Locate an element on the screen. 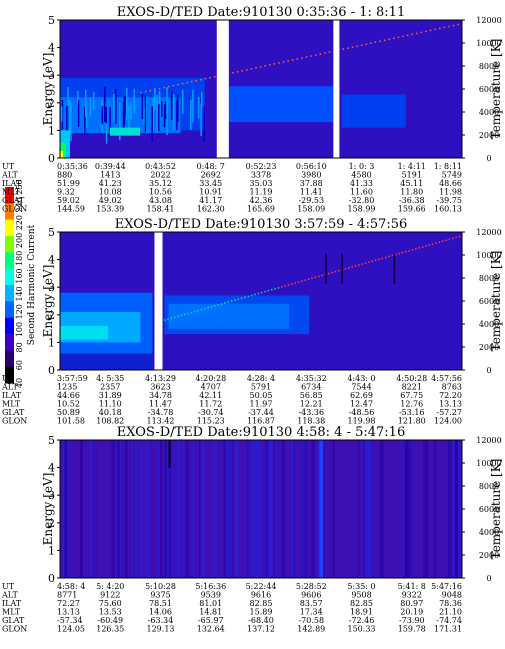  table-cell: 2357 is located at coordinates (110, 387).